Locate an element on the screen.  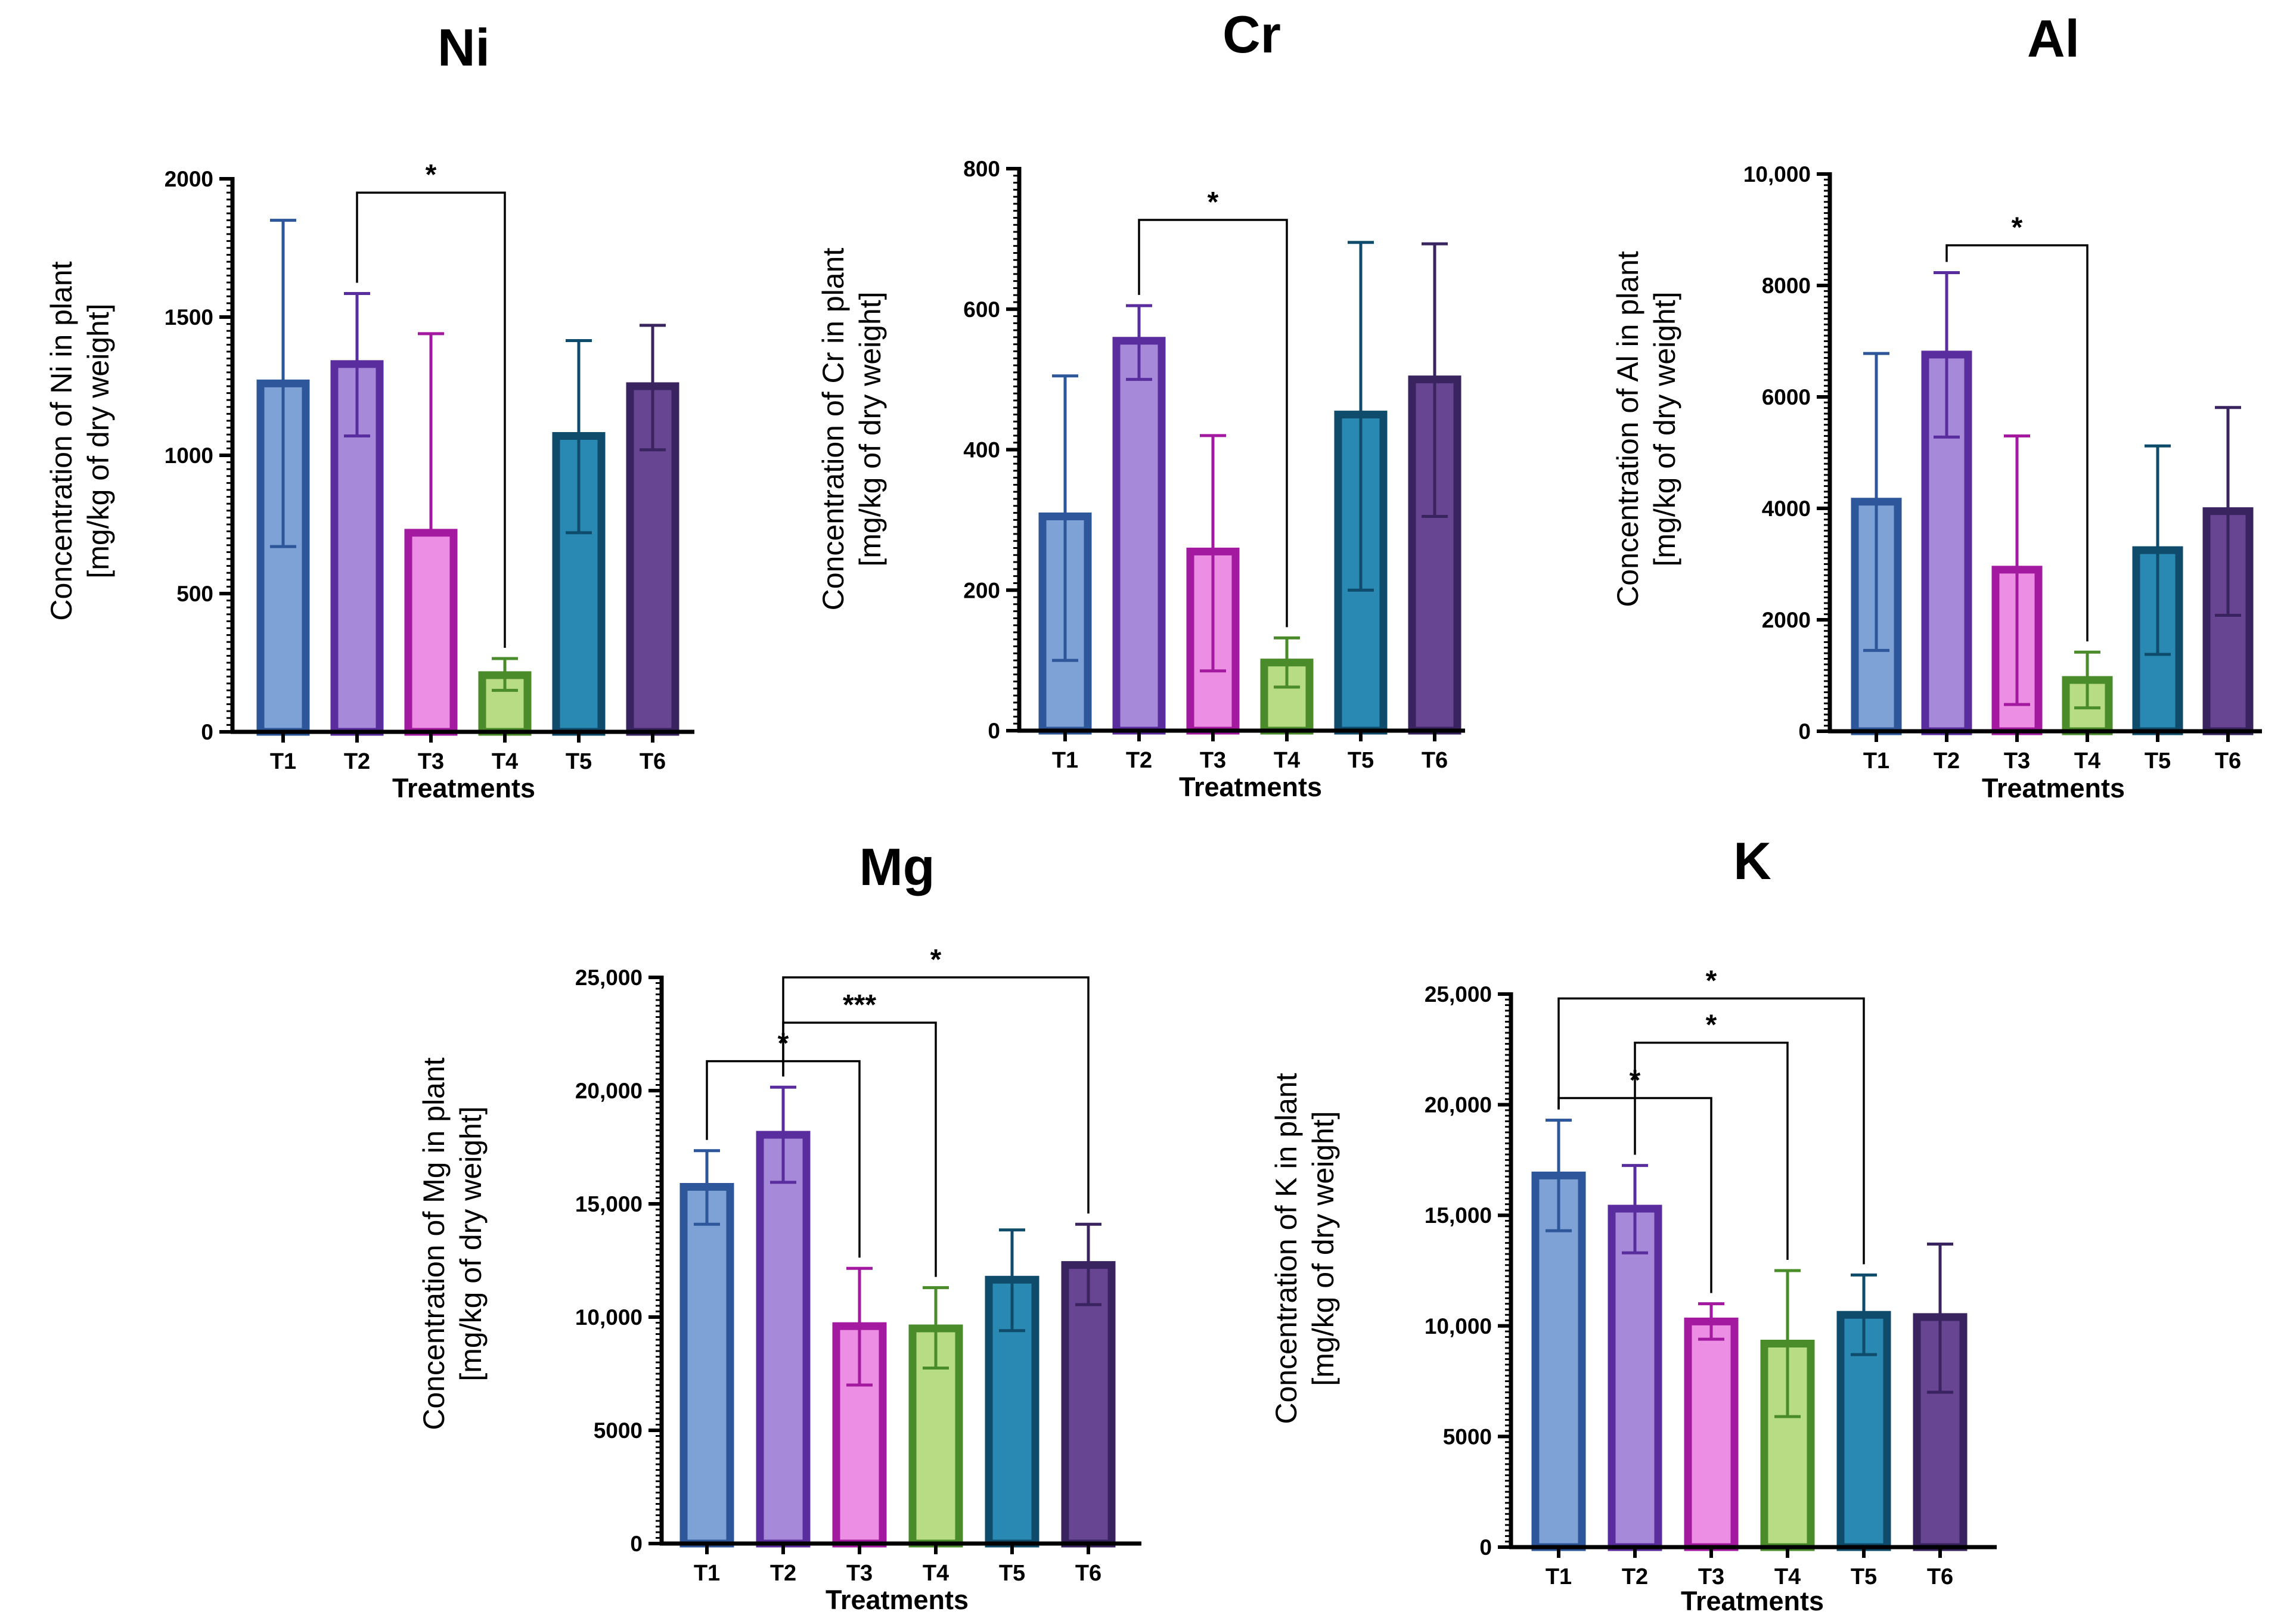
bar-t1 is located at coordinates (706, 1365).